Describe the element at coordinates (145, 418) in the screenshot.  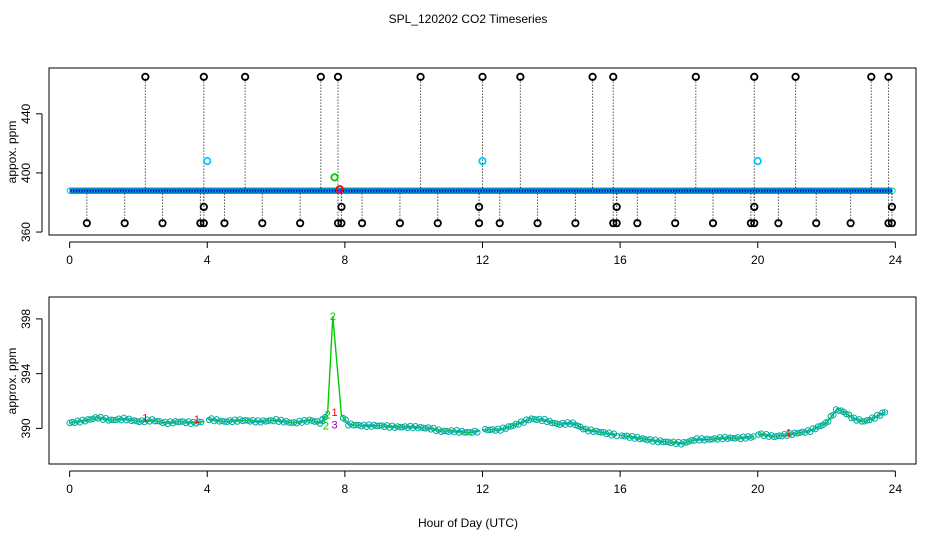
I see `bottom-sample-label-6: 1` at that location.